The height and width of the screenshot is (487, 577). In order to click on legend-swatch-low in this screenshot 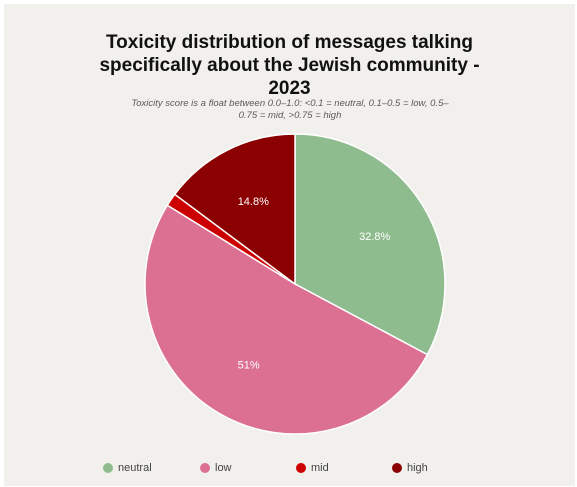, I will do `click(205, 468)`.